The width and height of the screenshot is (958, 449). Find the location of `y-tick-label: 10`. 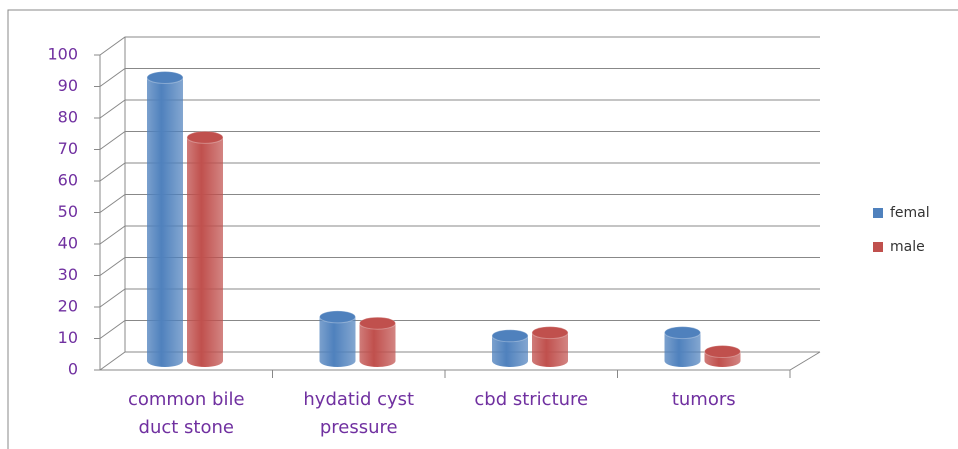

y-tick-label: 10 is located at coordinates (68, 337).